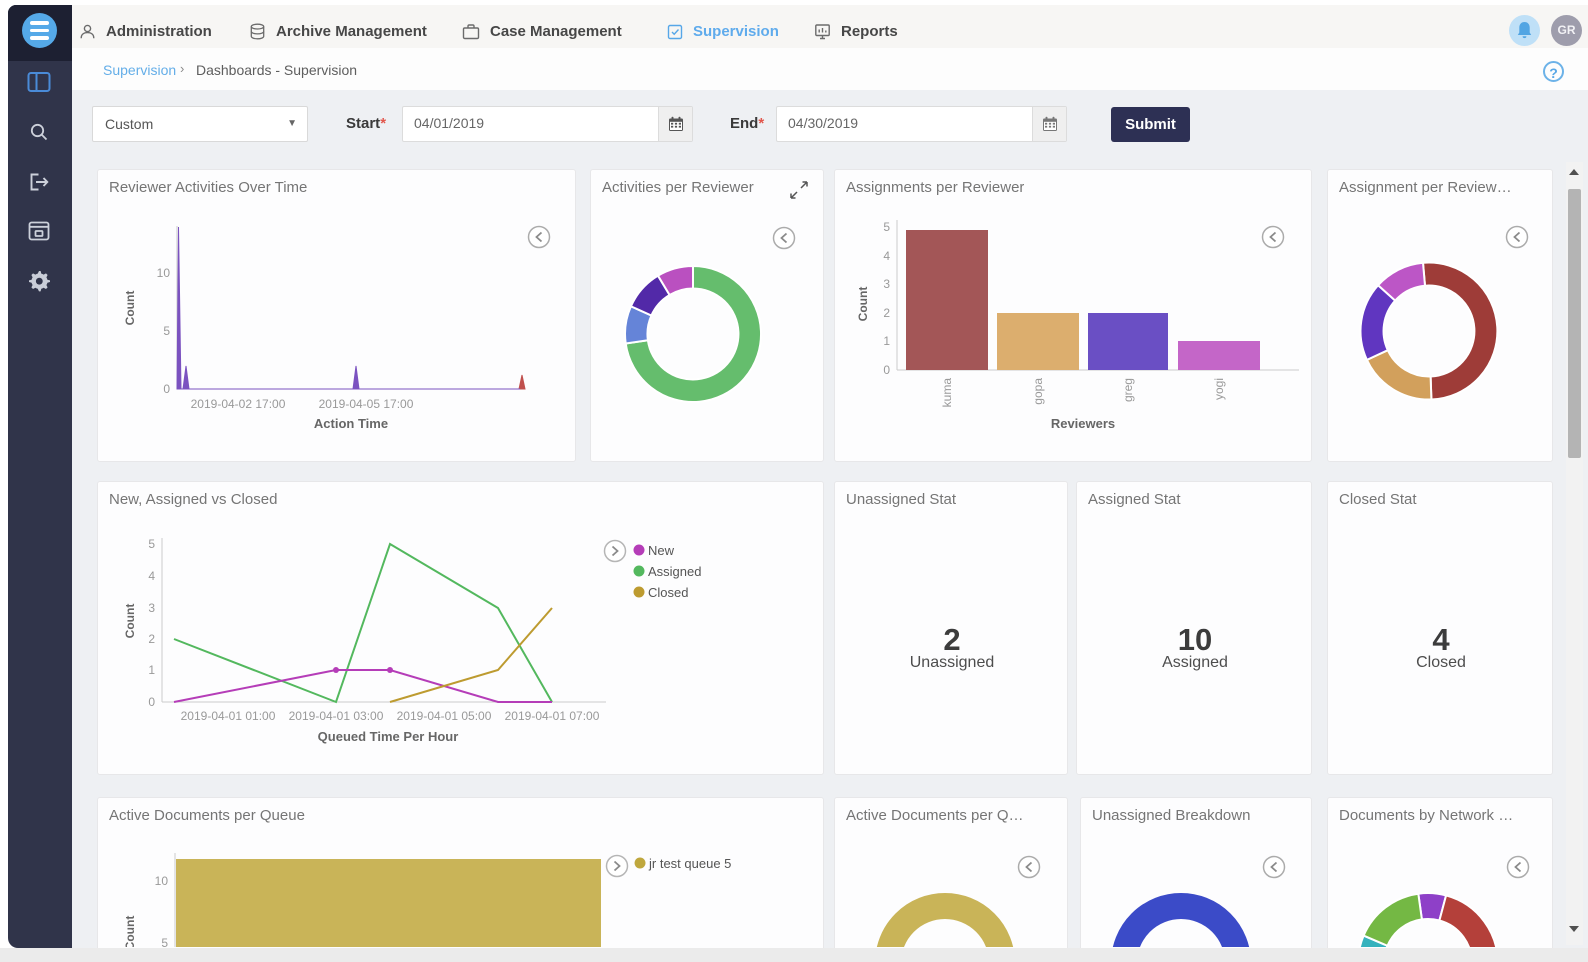 The height and width of the screenshot is (962, 1588). I want to click on svg-text: 2019-04-01 05:00, so click(444, 716).